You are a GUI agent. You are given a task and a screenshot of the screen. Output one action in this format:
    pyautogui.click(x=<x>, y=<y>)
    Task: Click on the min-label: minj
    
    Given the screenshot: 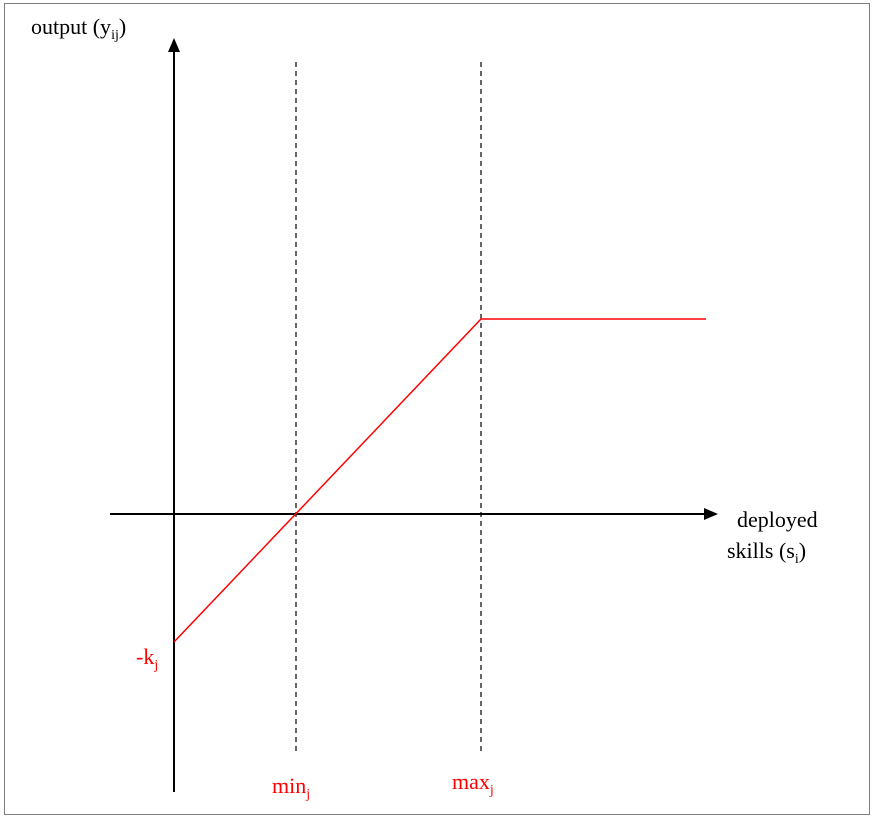 What is the action you would take?
    pyautogui.click(x=291, y=787)
    